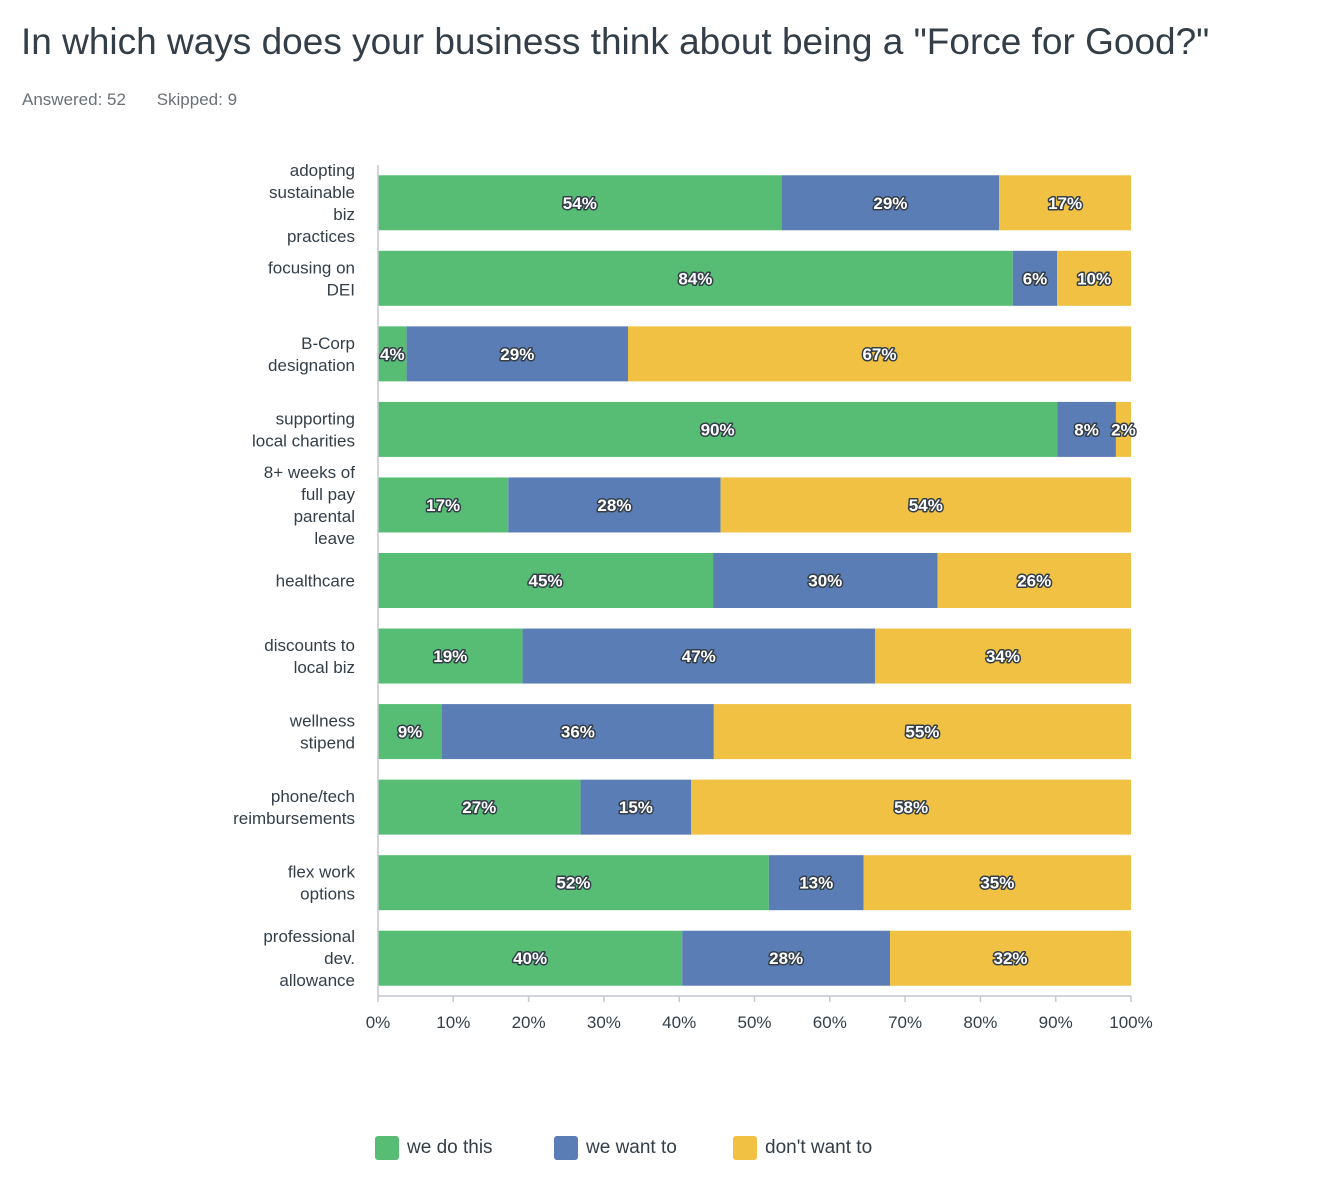  I want to click on data-label: 40%, so click(530, 958).